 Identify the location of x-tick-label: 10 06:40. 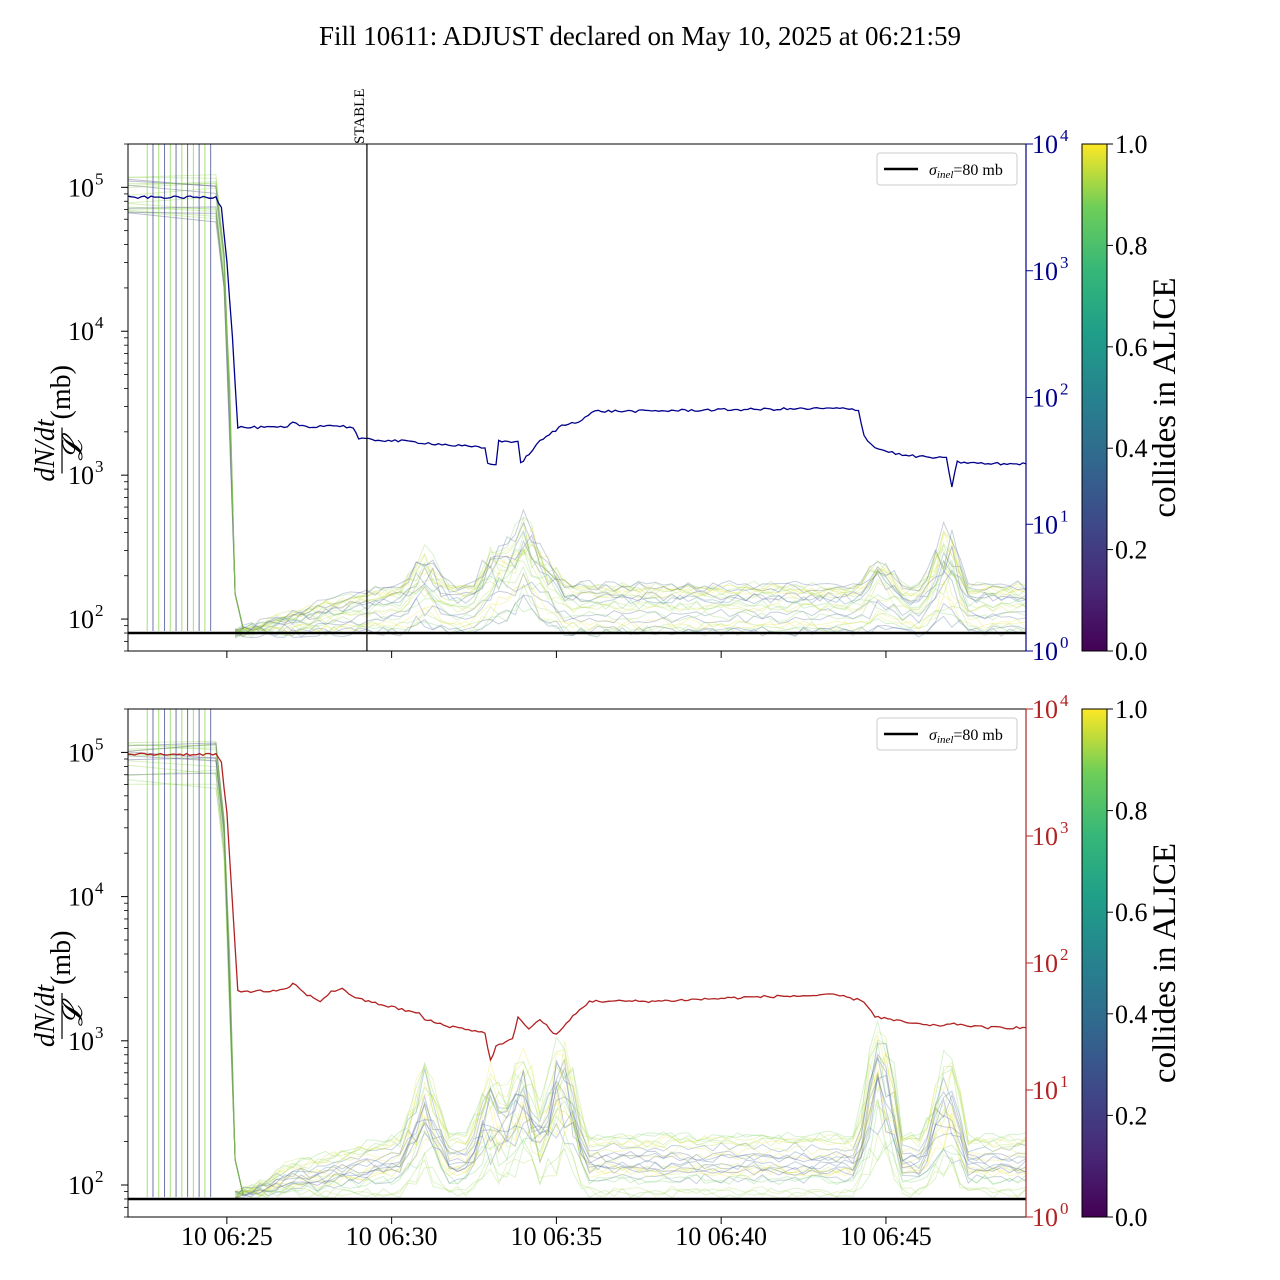
(721, 1236).